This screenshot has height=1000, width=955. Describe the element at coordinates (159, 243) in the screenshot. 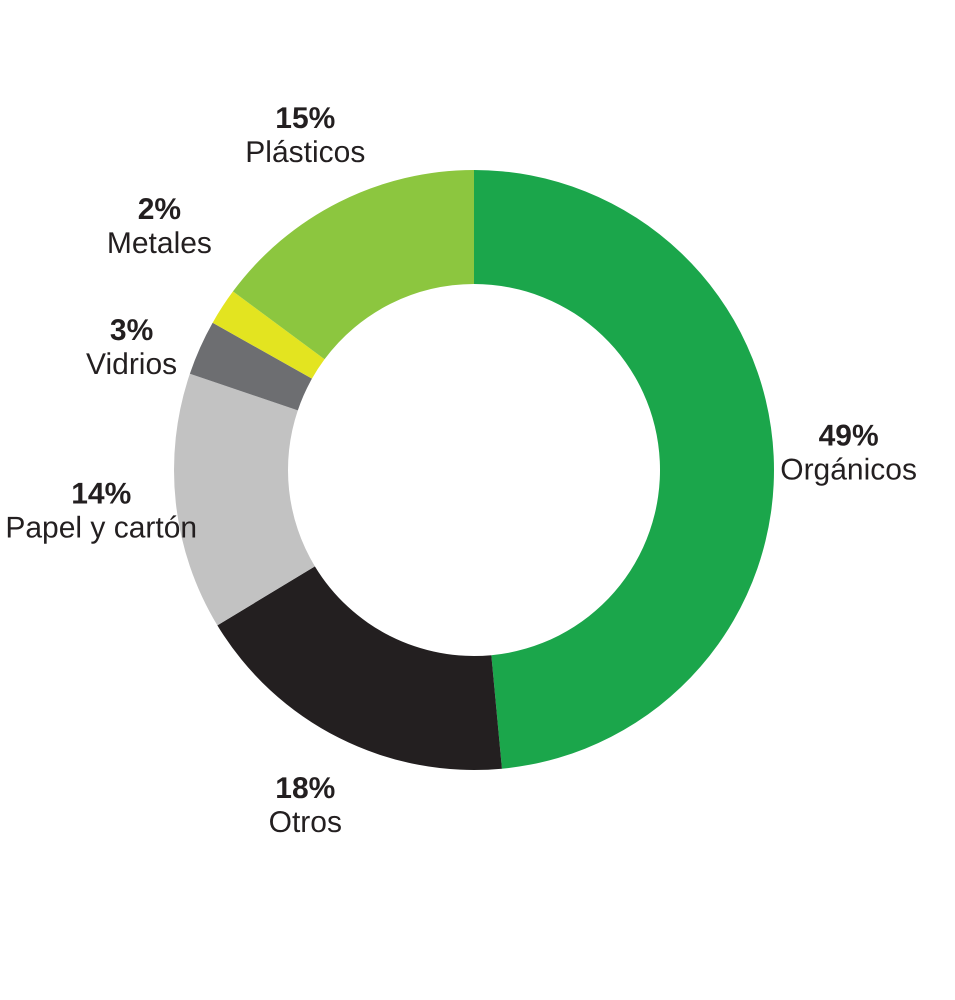

I see `slice-label: Metales` at that location.